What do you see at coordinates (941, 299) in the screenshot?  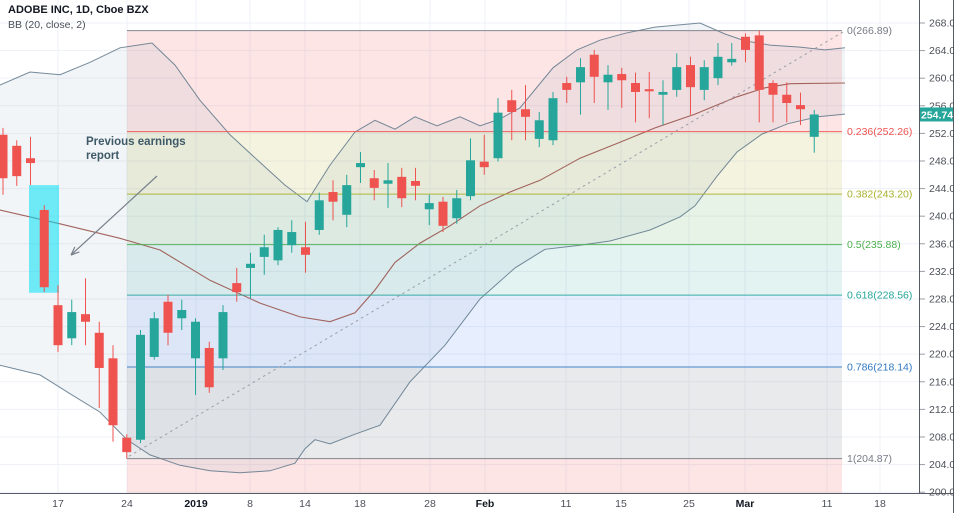 I see `price-tick-label: 228.00` at bounding box center [941, 299].